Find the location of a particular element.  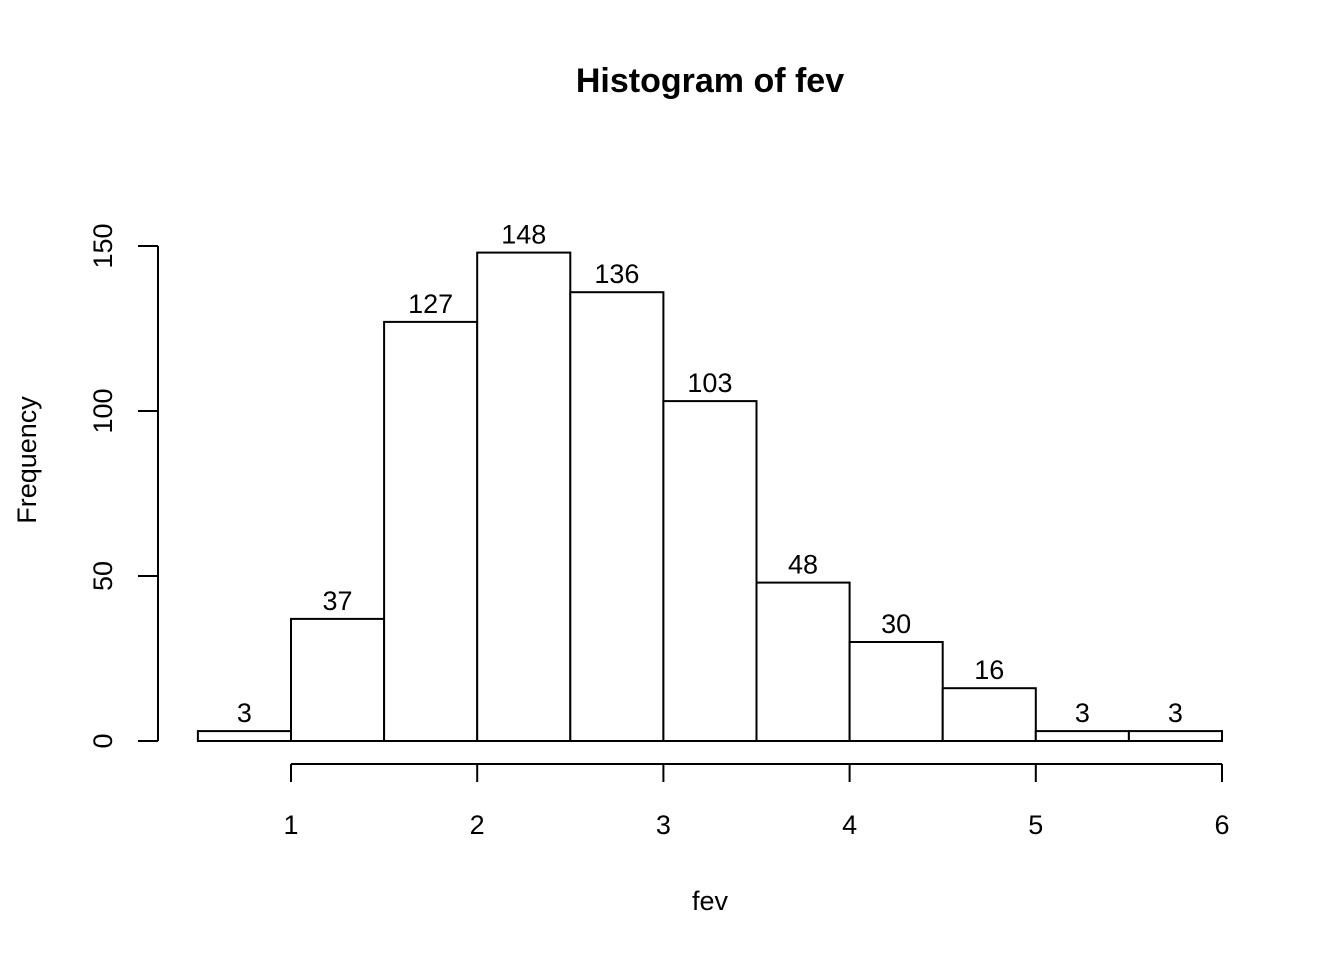

x-tick-label: 6 is located at coordinates (1221, 825).